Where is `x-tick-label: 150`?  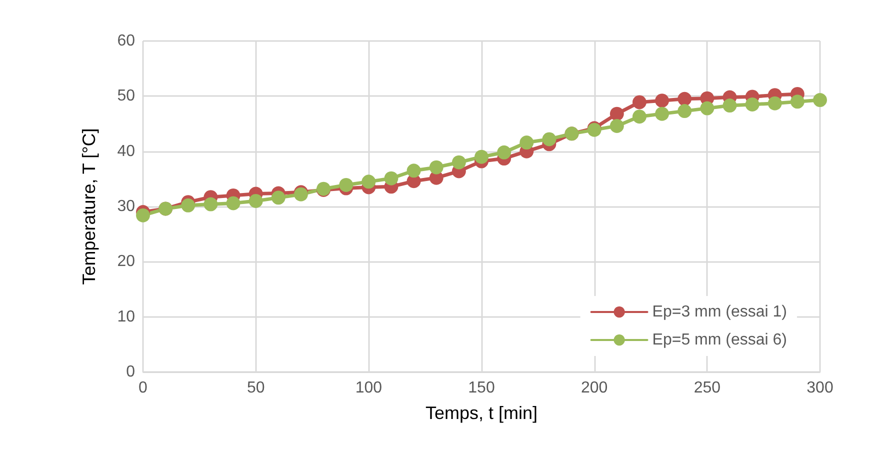 x-tick-label: 150 is located at coordinates (481, 388).